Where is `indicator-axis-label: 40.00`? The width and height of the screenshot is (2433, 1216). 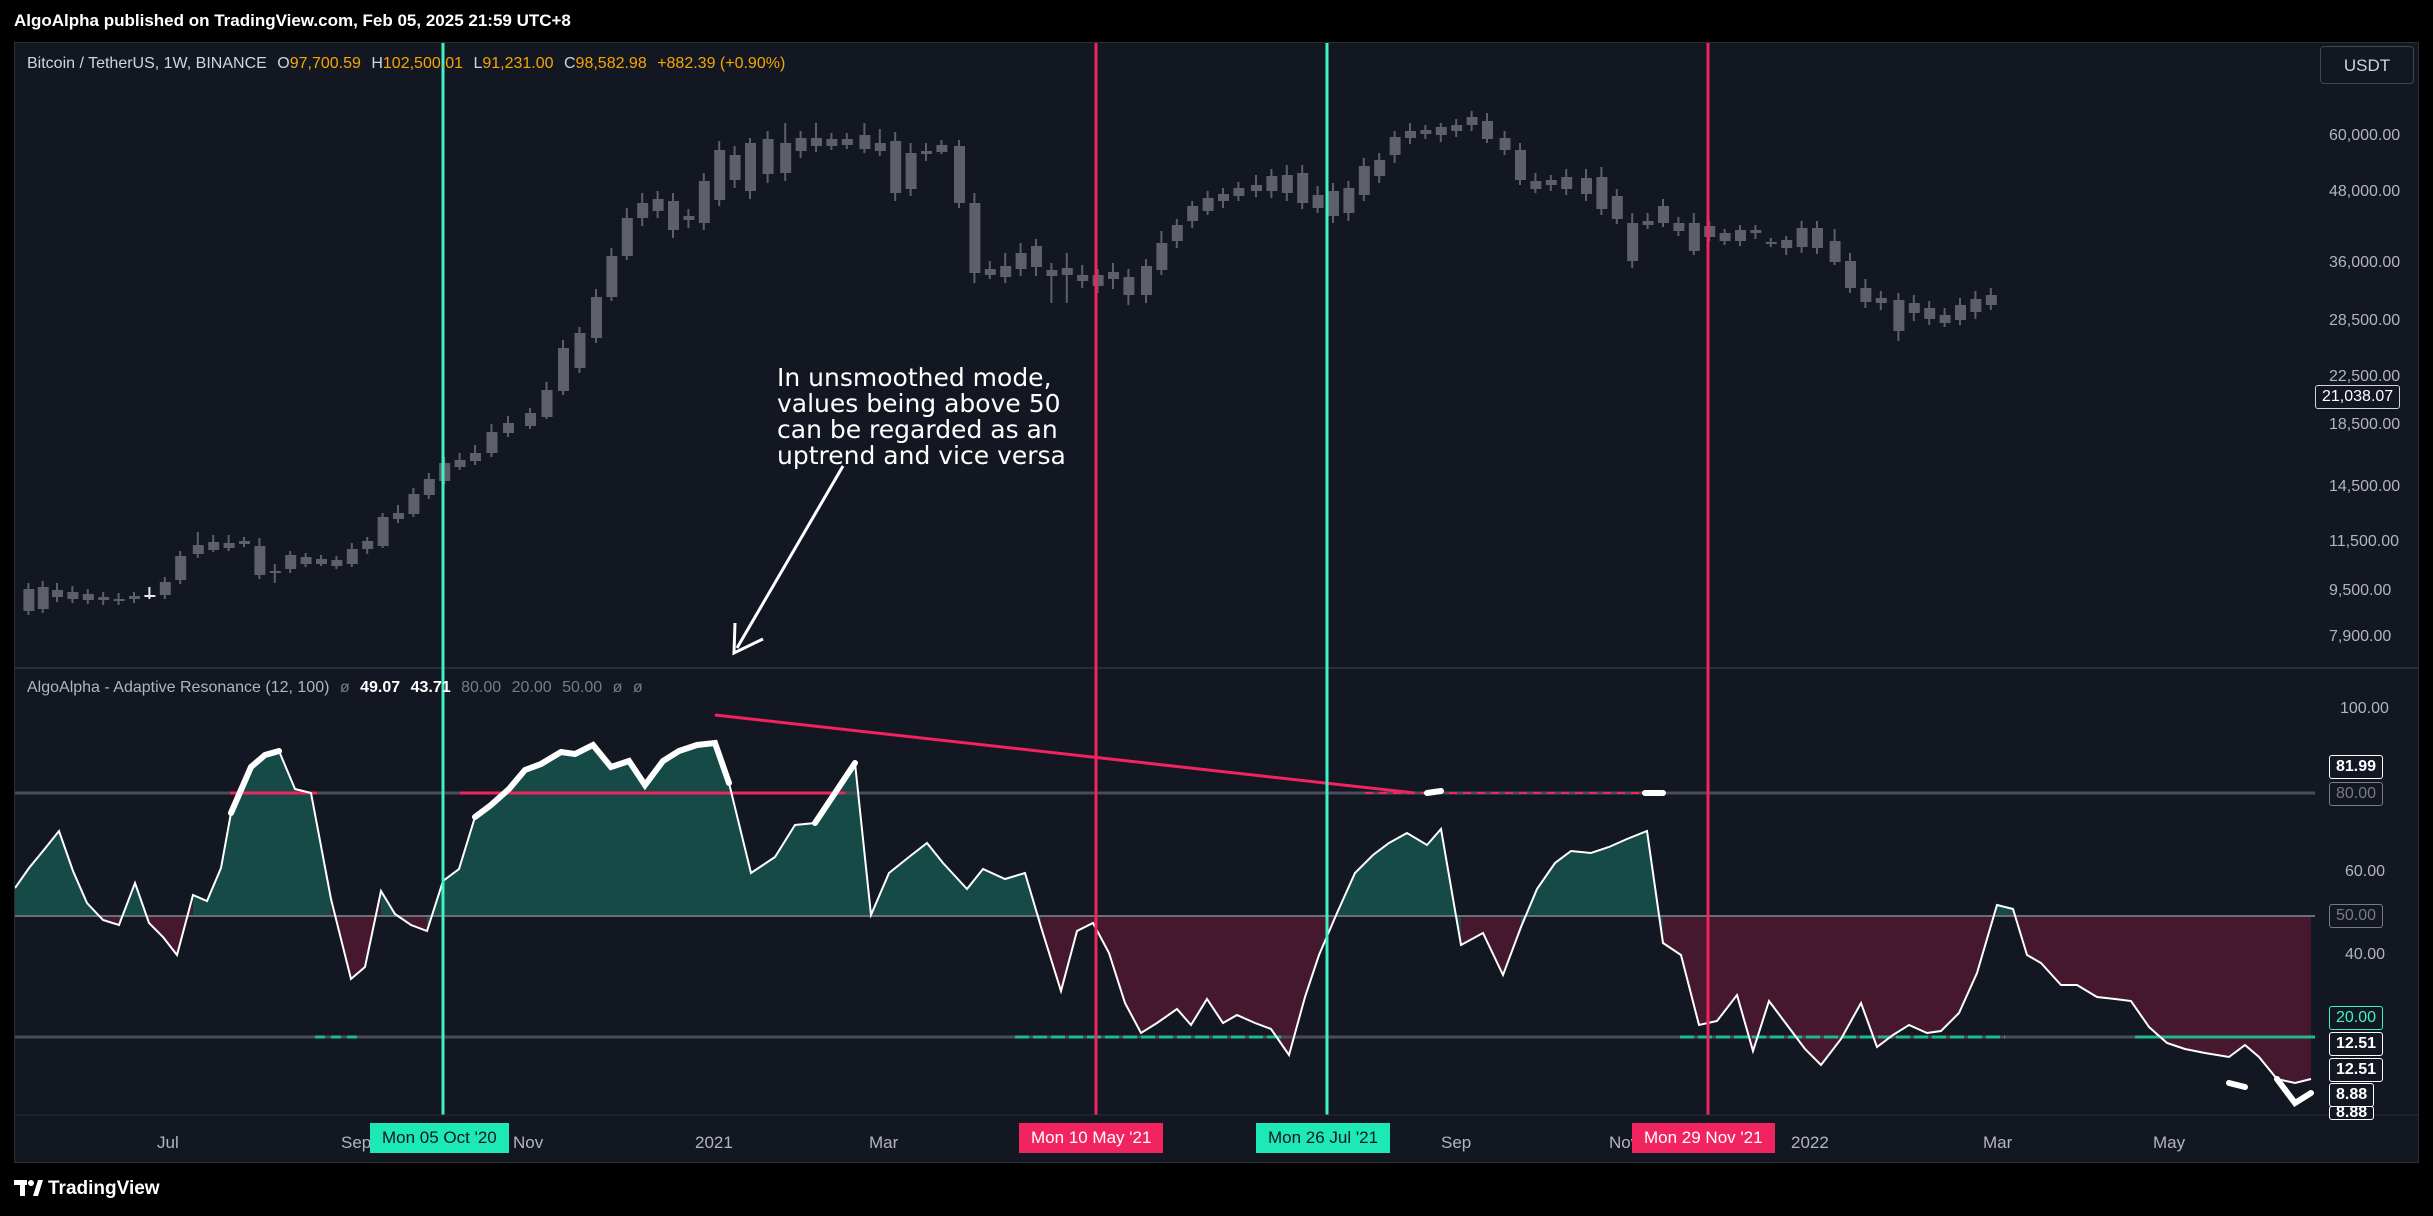
indicator-axis-label: 40.00 is located at coordinates (2365, 954).